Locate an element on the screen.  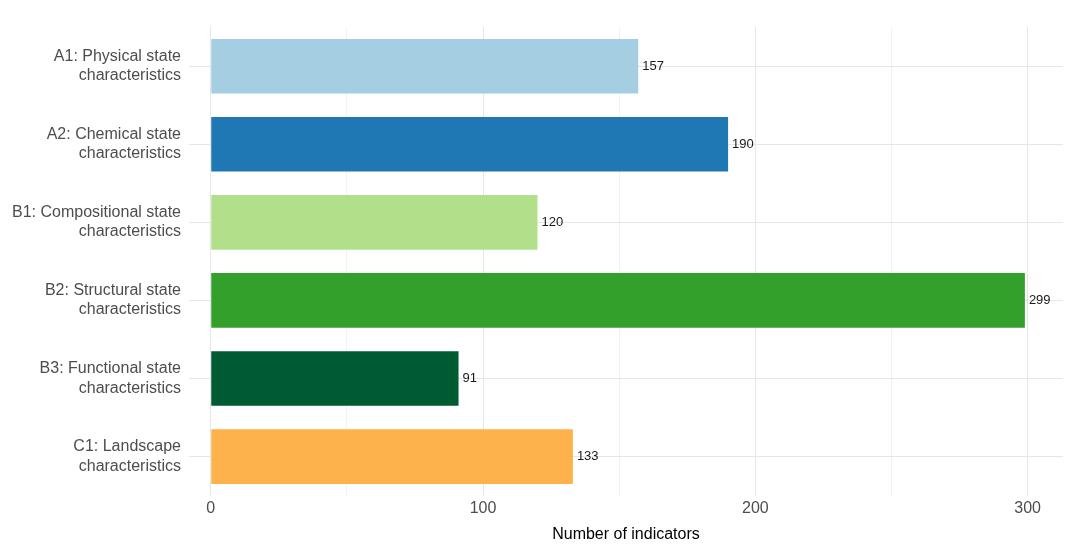
x-tick-label: 100 is located at coordinates (483, 507).